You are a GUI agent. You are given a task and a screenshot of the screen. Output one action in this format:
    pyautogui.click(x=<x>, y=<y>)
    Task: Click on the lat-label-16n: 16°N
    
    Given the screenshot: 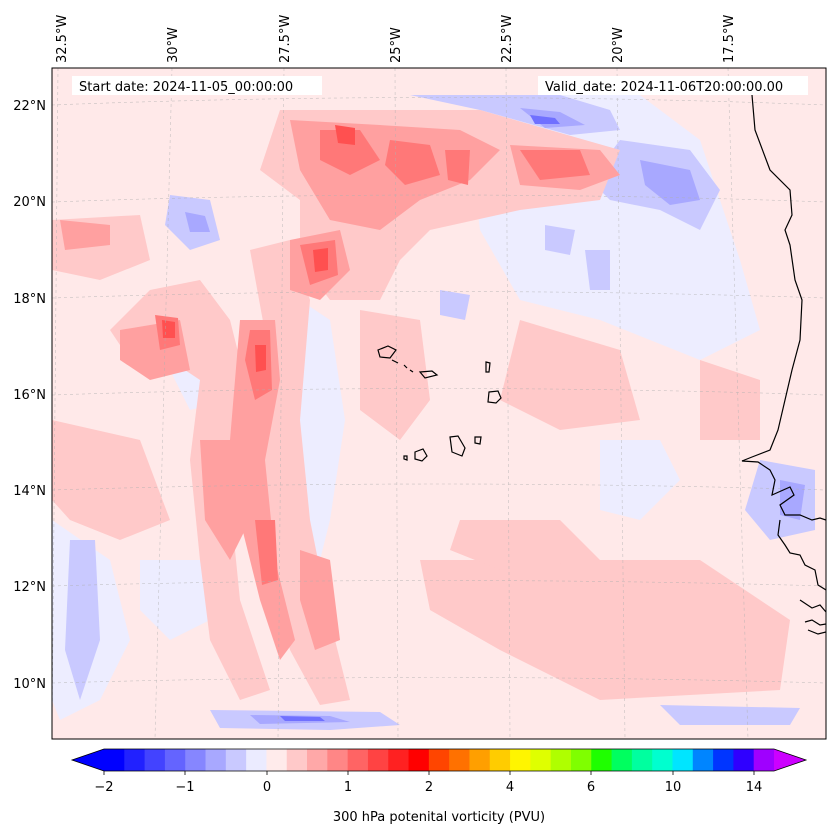 What is the action you would take?
    pyautogui.click(x=29, y=395)
    